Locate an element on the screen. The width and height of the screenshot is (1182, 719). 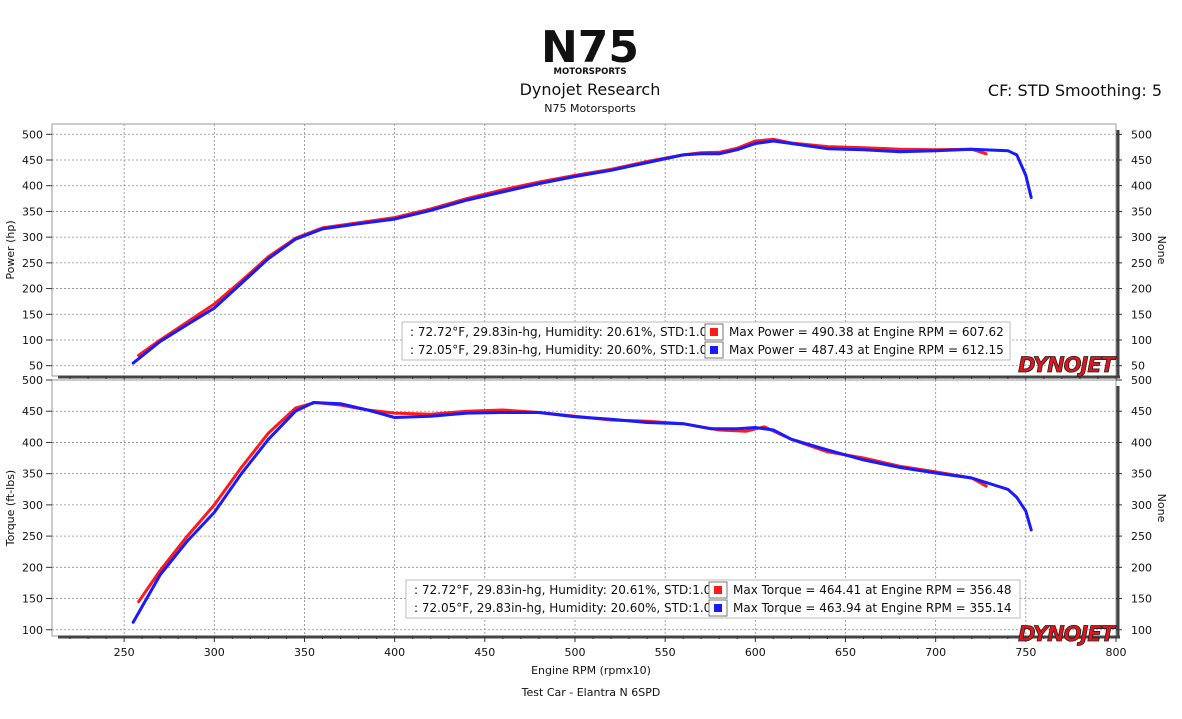
shop-name: N75 Motorsports is located at coordinates (590, 108).